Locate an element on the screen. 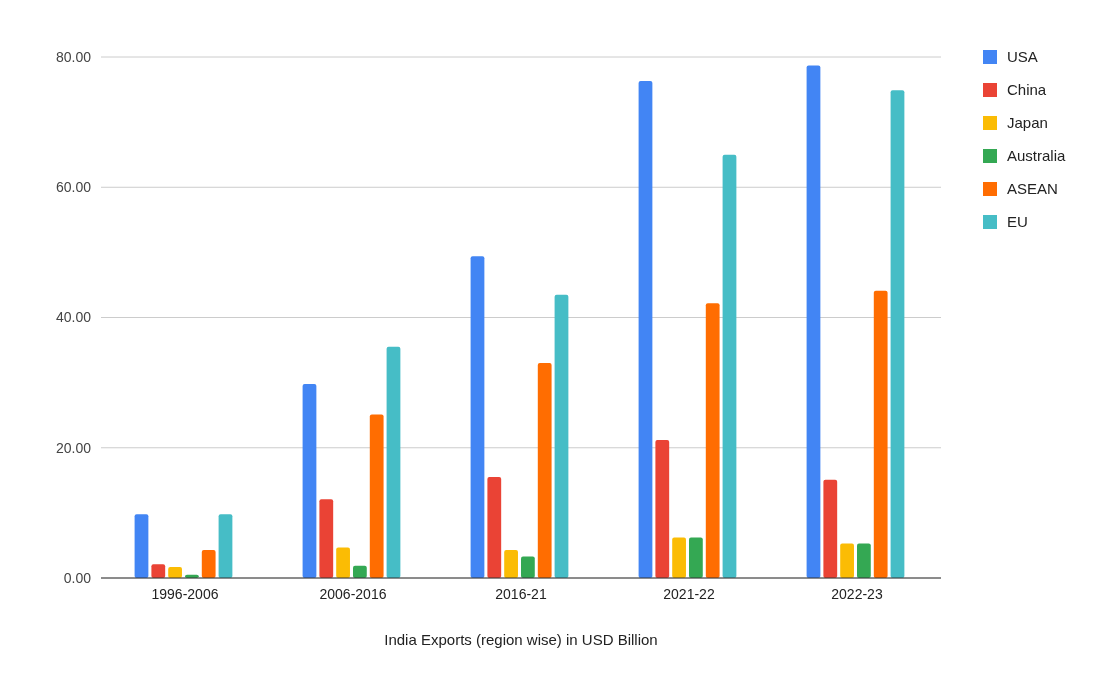 The height and width of the screenshot is (691, 1110). legend-label: ASEAN is located at coordinates (1032, 189).